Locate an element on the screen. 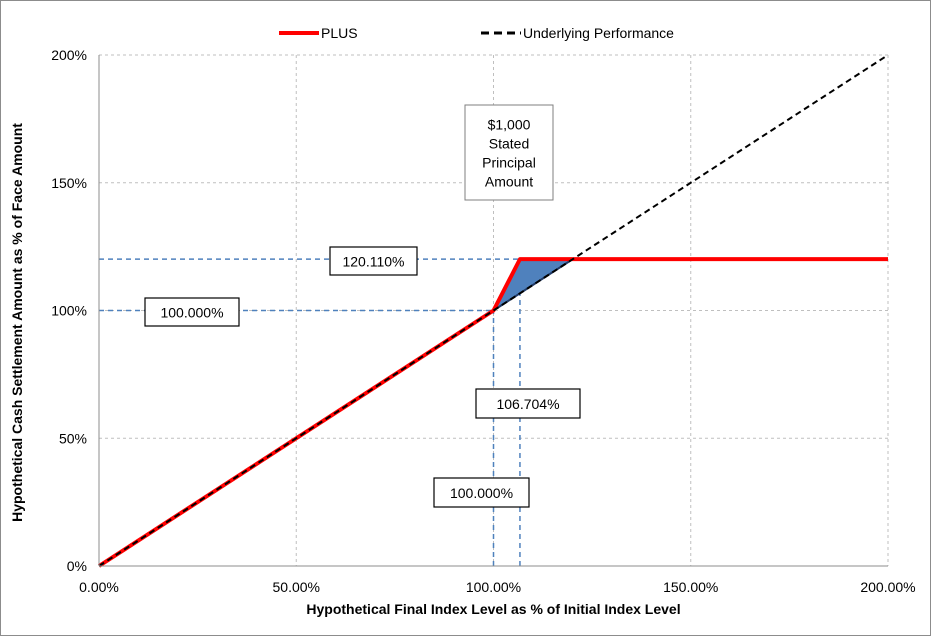 The image size is (931, 636). y-tick-label-3: 150% is located at coordinates (69, 183).